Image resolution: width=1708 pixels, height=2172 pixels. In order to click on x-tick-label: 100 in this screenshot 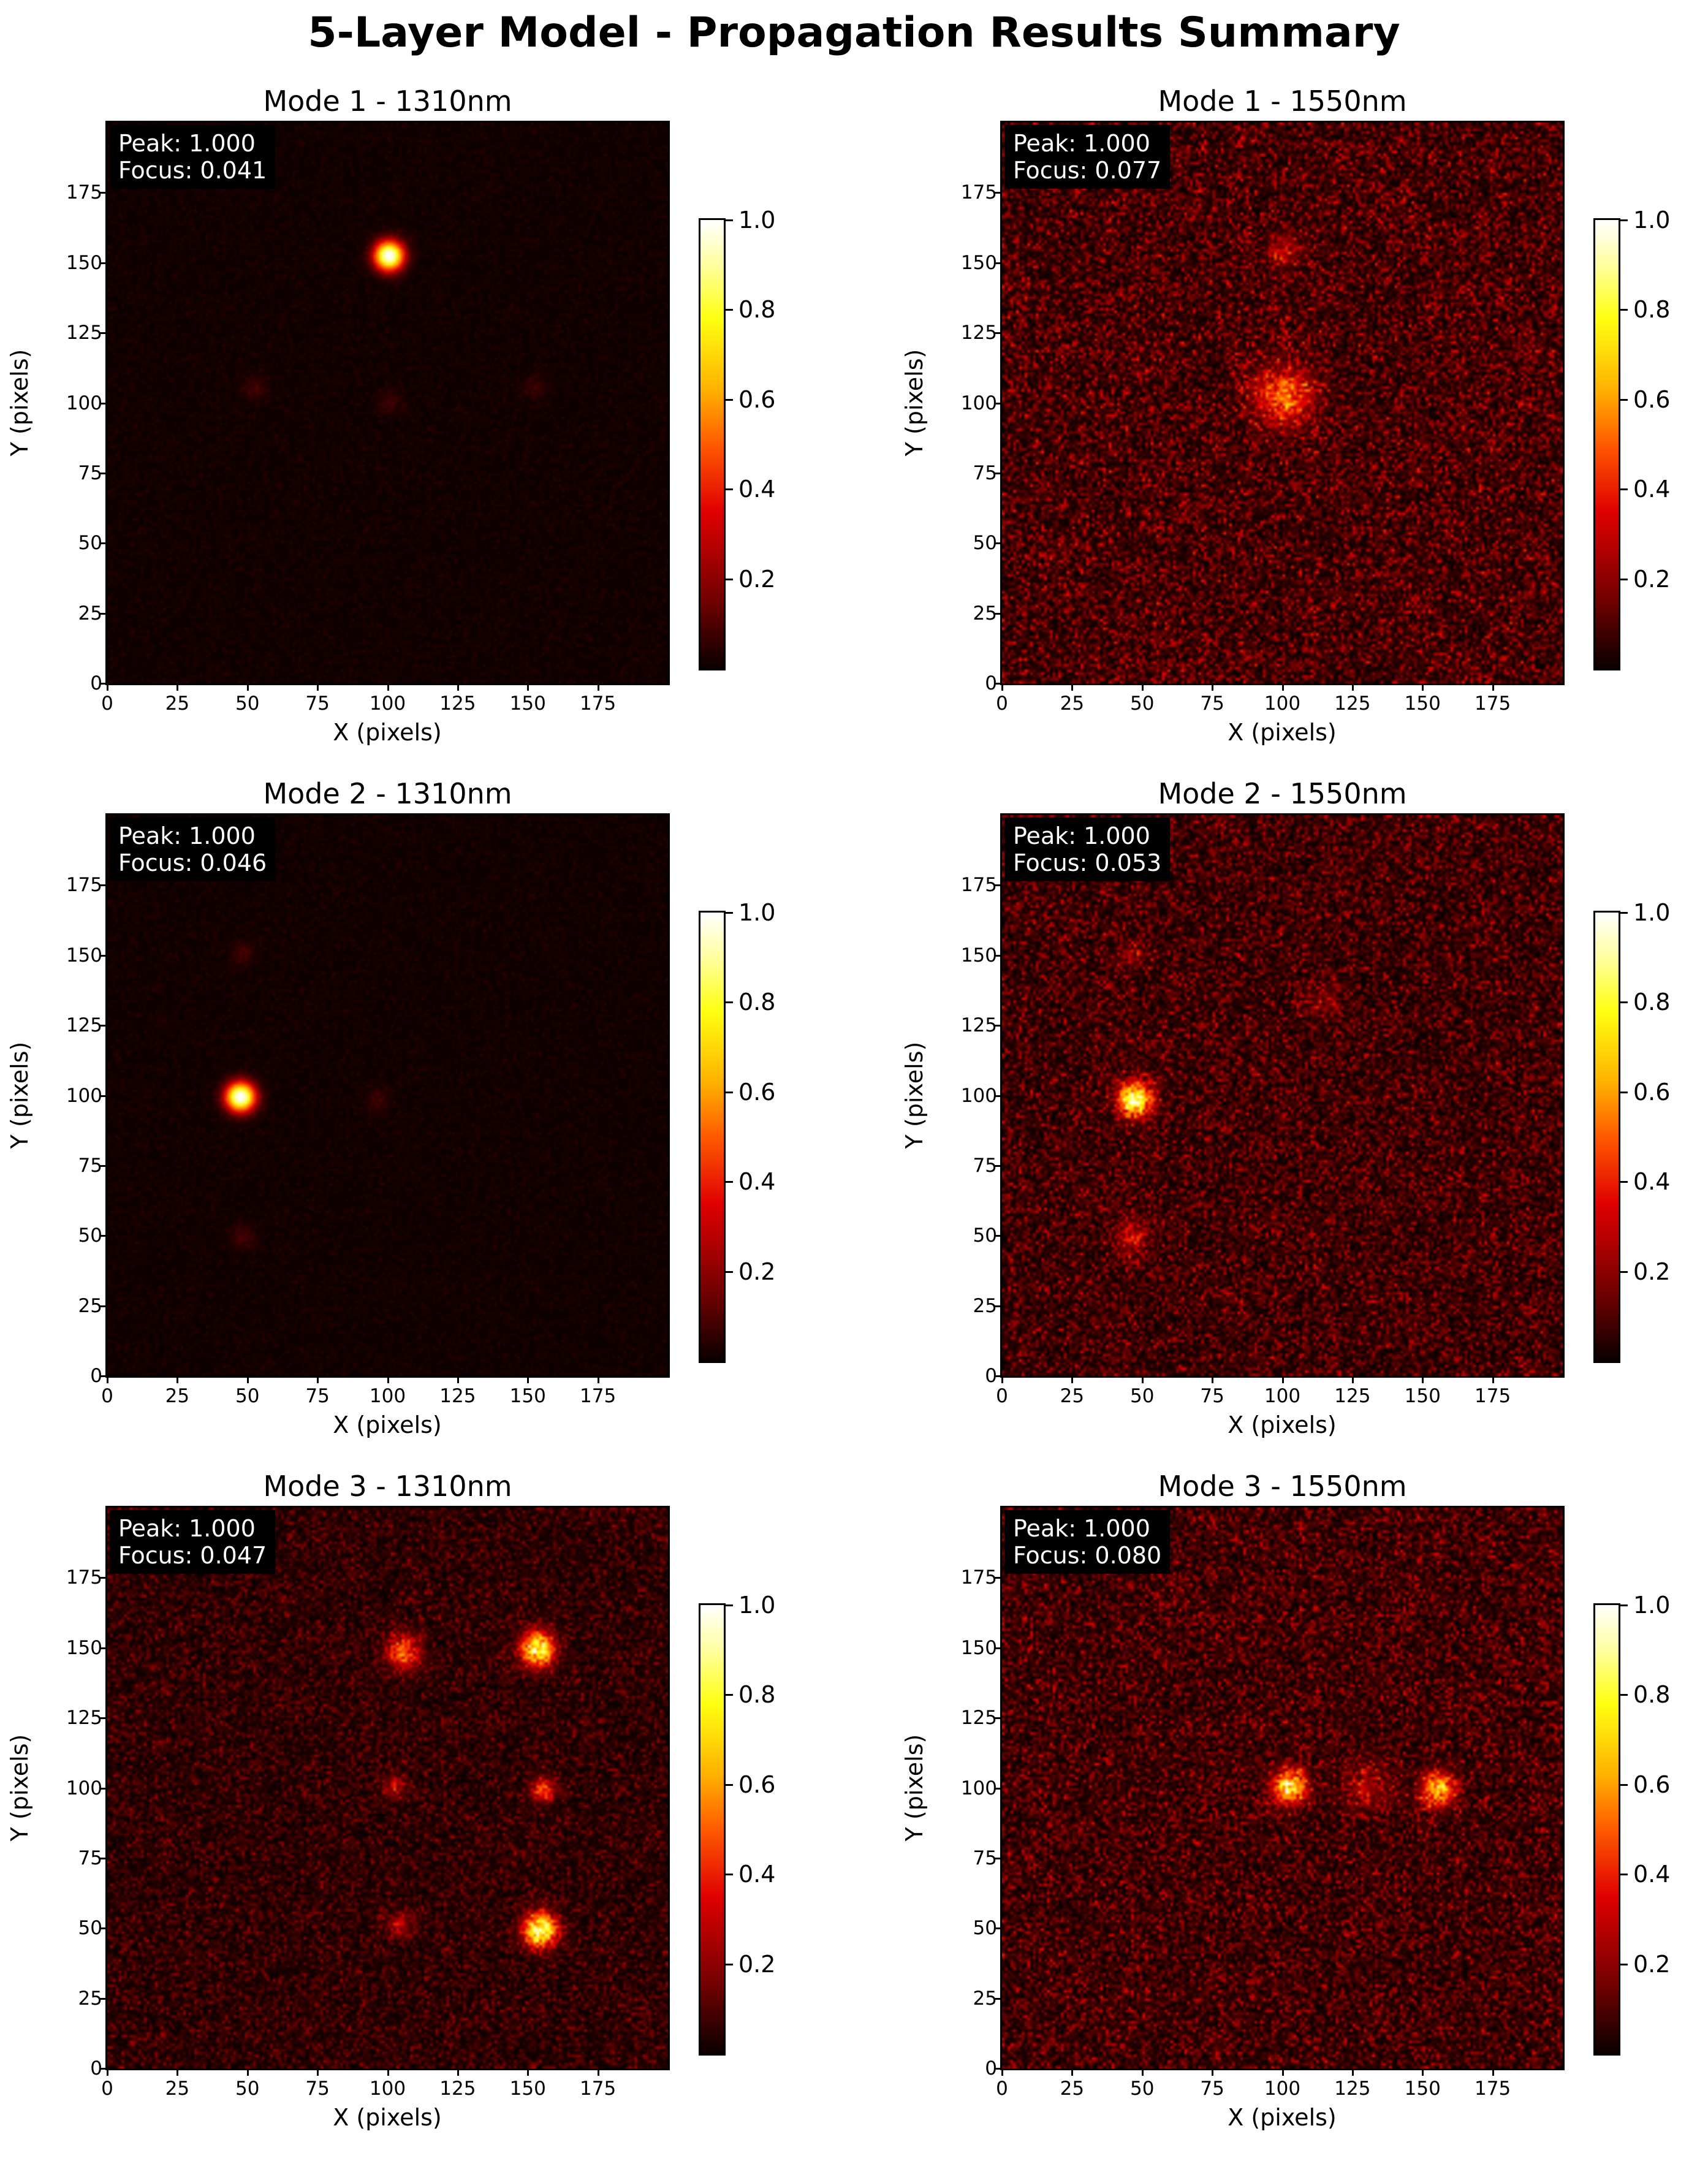, I will do `click(1282, 704)`.